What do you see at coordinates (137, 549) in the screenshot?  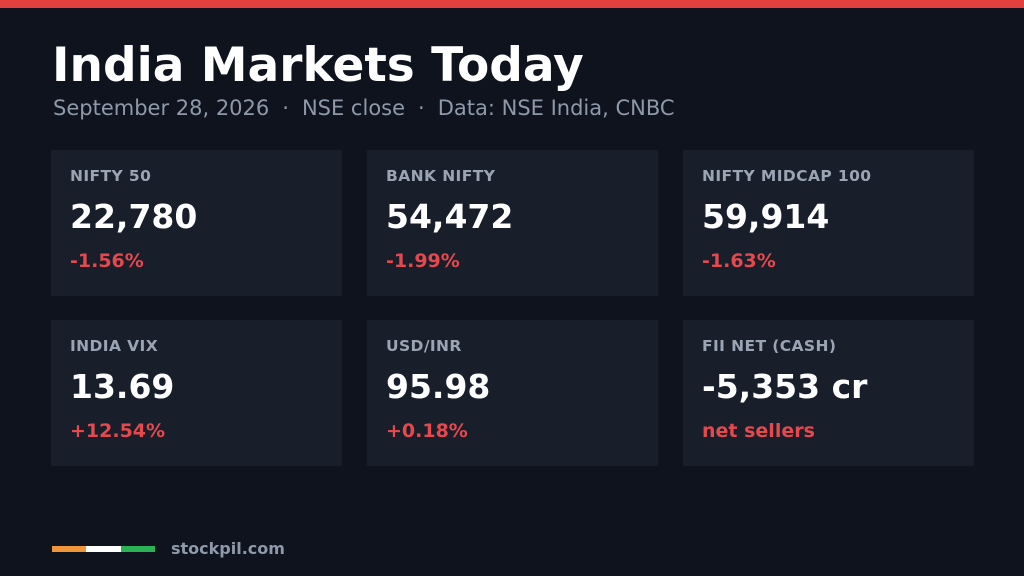 I see `flag-green` at bounding box center [137, 549].